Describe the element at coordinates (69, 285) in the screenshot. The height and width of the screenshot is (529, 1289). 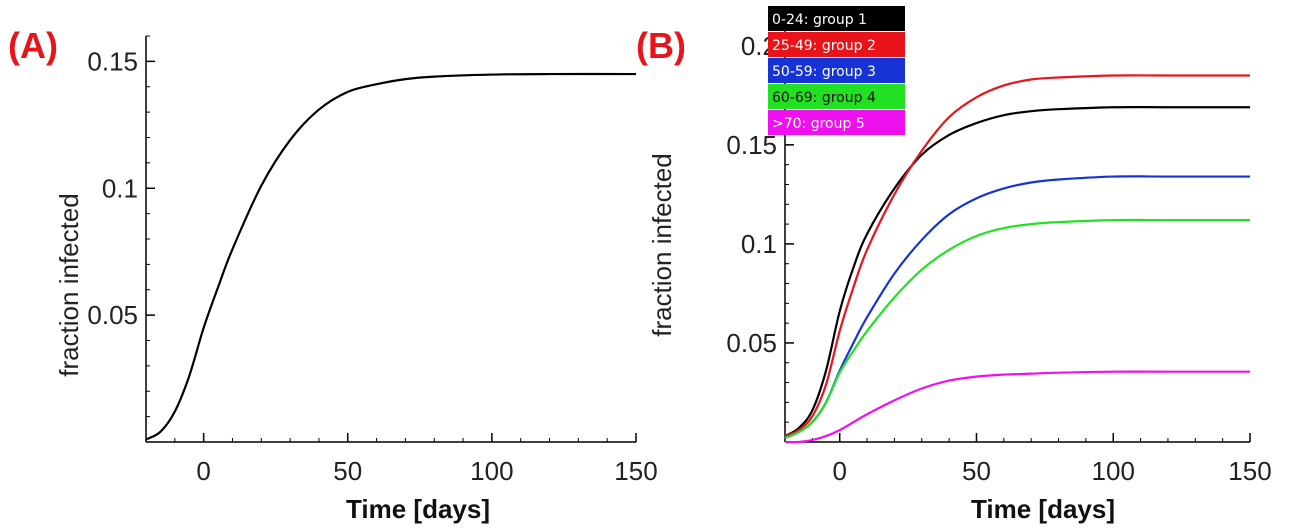
I see `panel-a-ylabel: fraction infected` at that location.